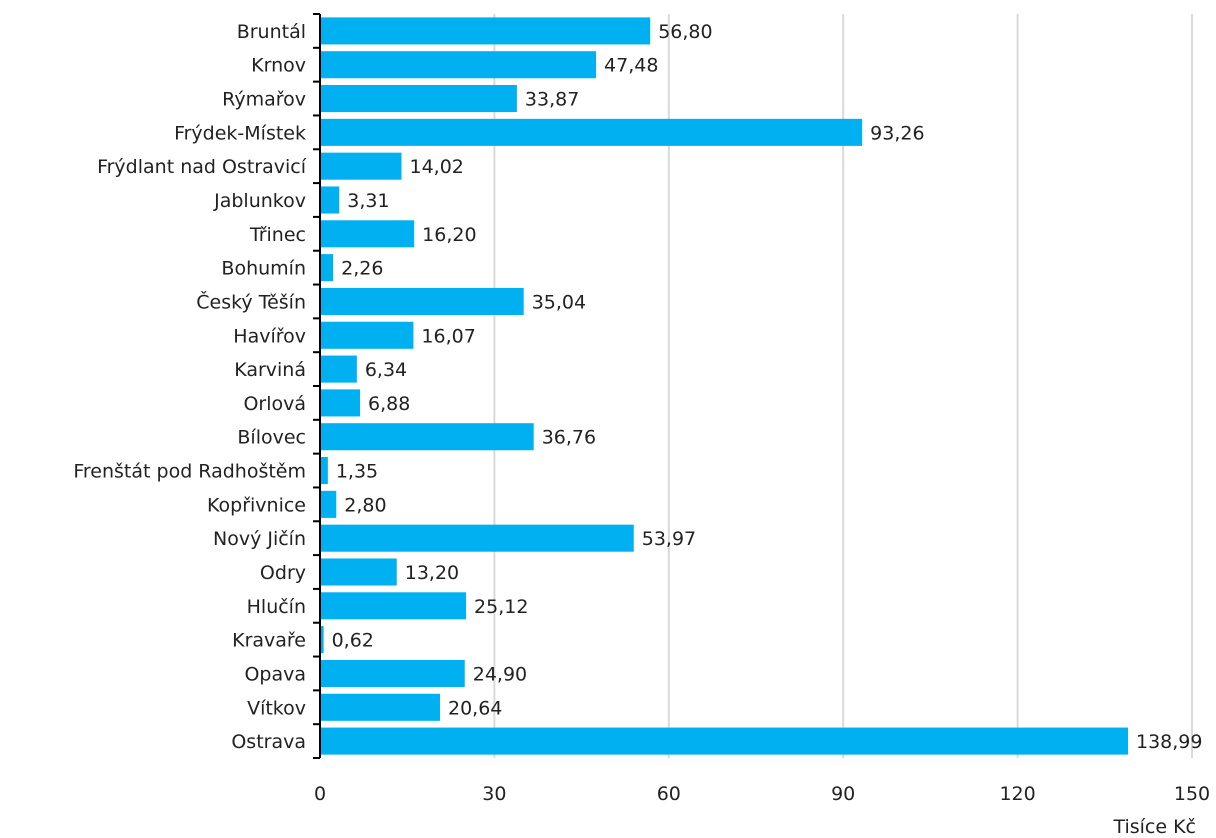 The image size is (1216, 838). What do you see at coordinates (1192, 794) in the screenshot?
I see `x-tick-label-150: 150` at bounding box center [1192, 794].